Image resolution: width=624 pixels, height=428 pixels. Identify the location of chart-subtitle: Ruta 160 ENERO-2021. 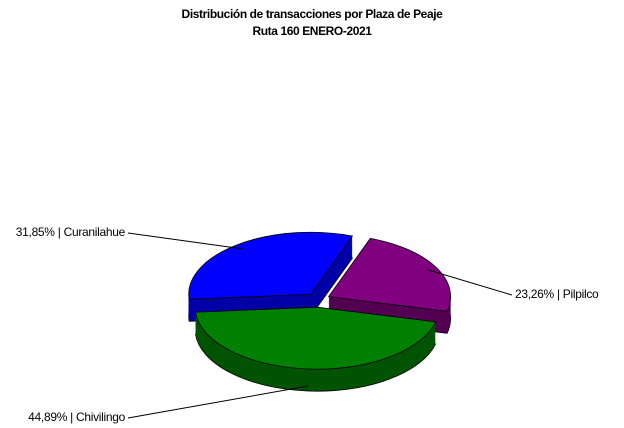
(312, 31).